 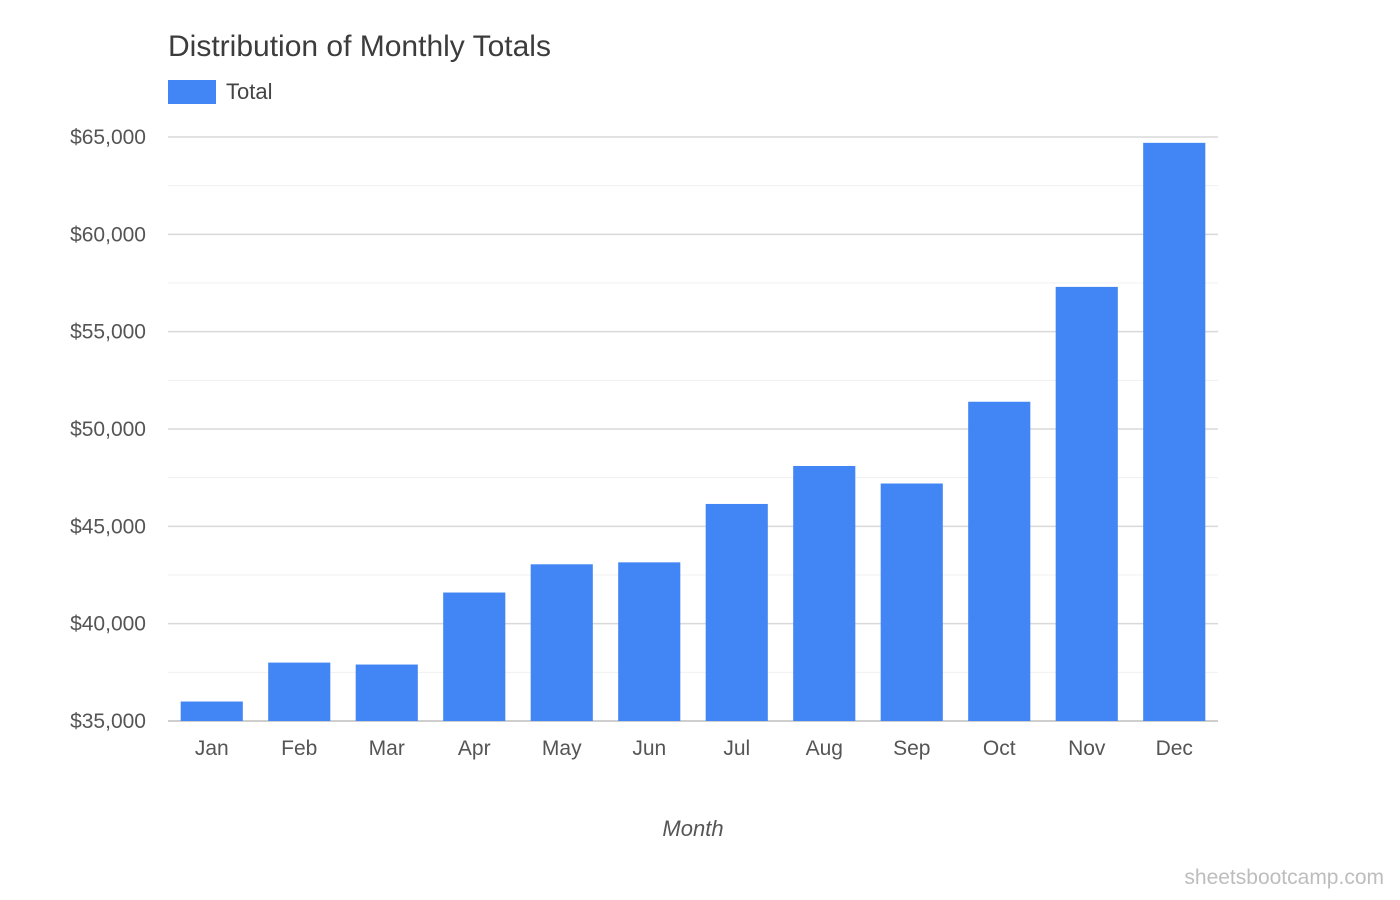 I want to click on bar-sep, so click(x=911, y=602).